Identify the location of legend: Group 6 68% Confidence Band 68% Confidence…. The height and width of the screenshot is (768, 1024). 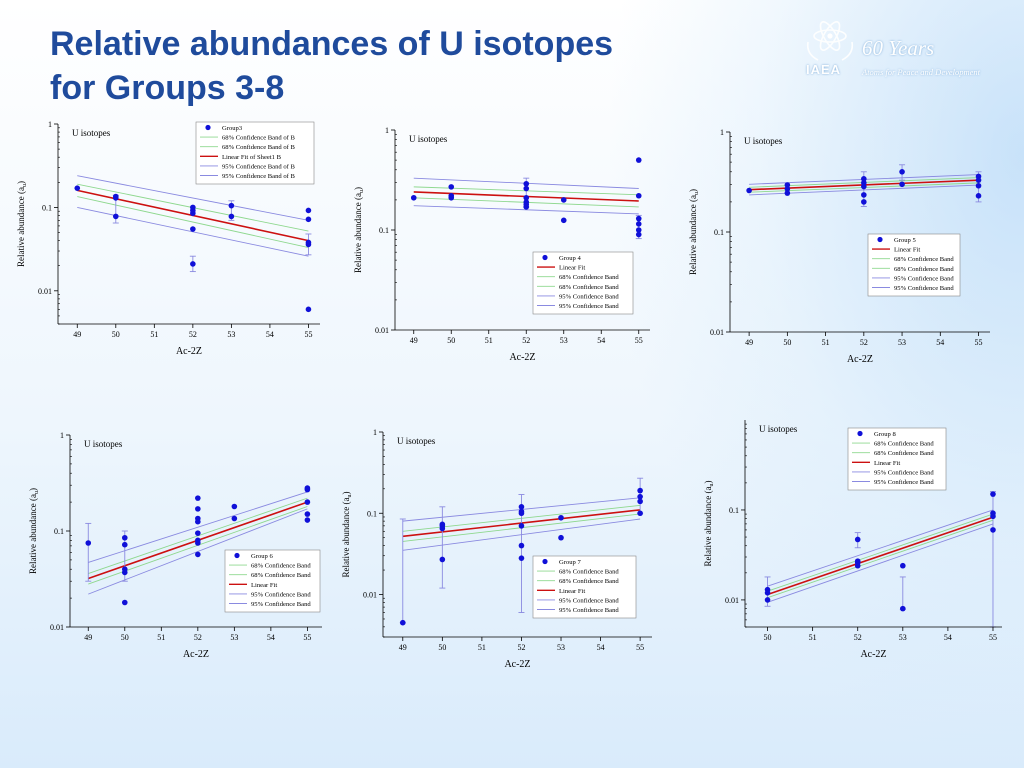
(272, 581).